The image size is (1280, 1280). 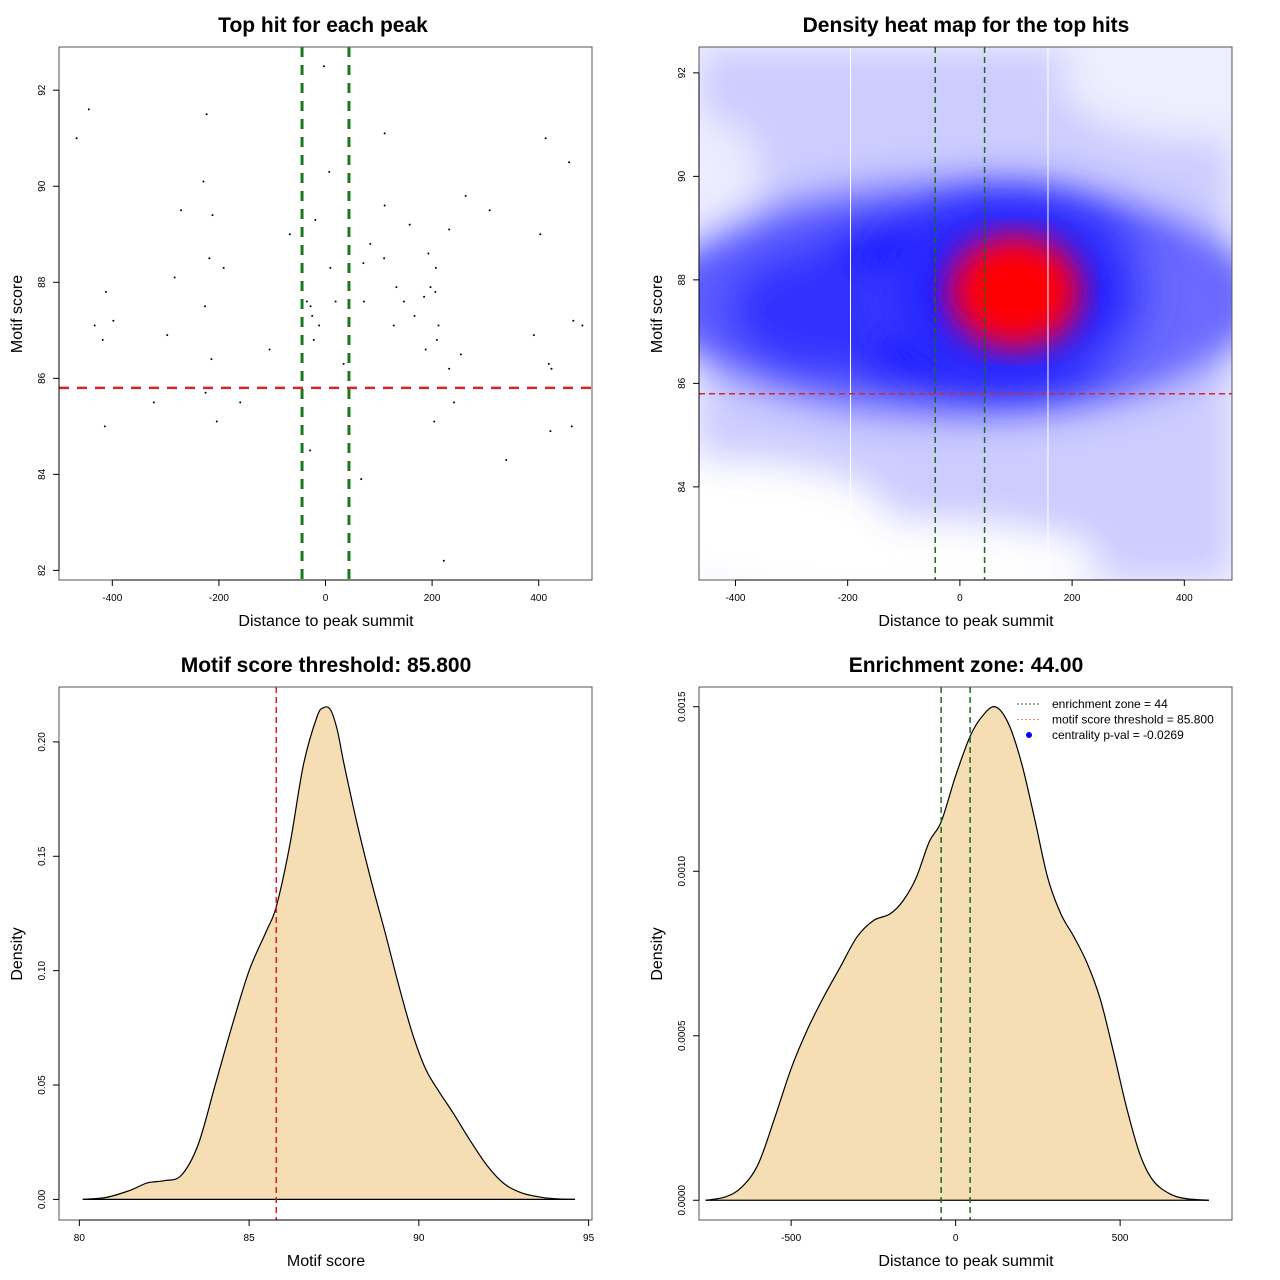 I want to click on density-line, so click(x=329, y=953).